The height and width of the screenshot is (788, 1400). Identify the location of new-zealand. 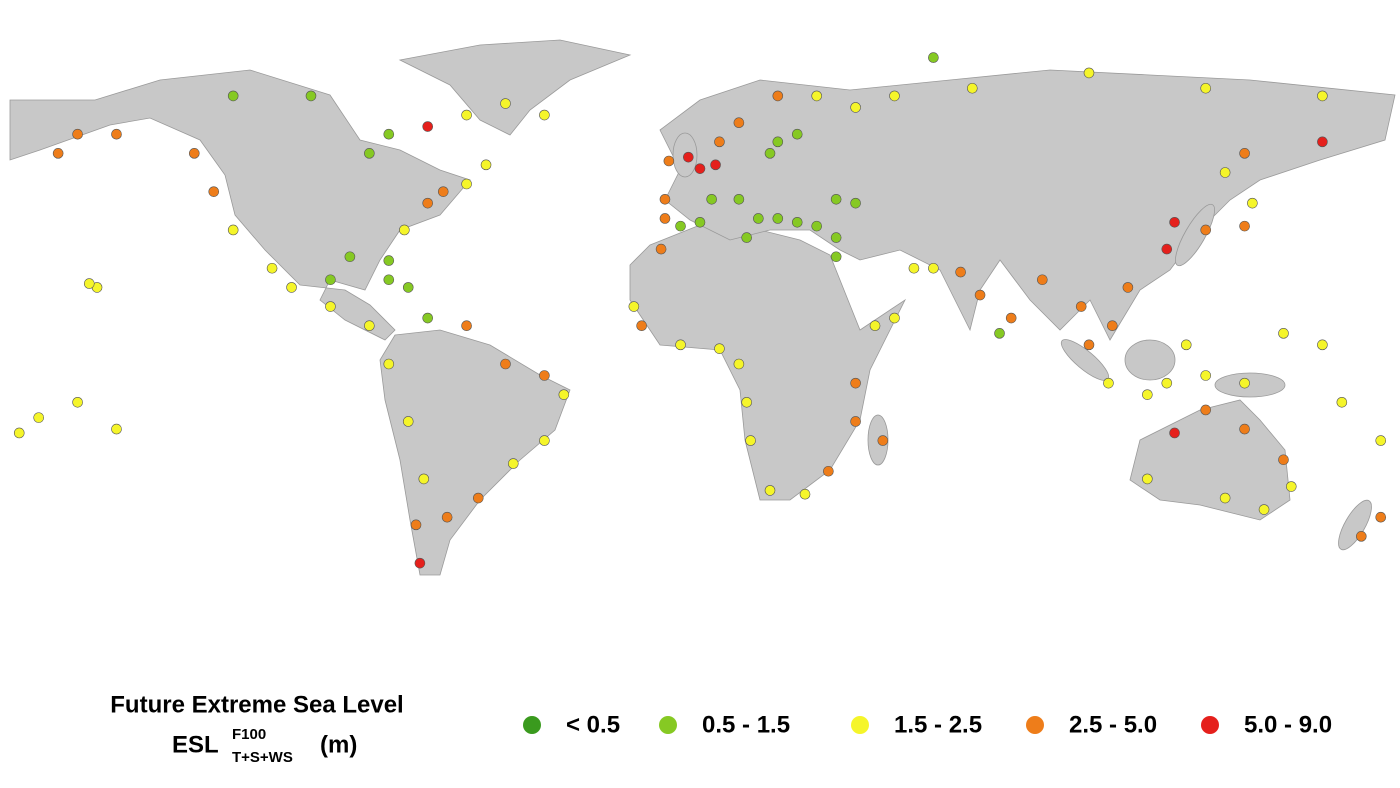
(1355, 525).